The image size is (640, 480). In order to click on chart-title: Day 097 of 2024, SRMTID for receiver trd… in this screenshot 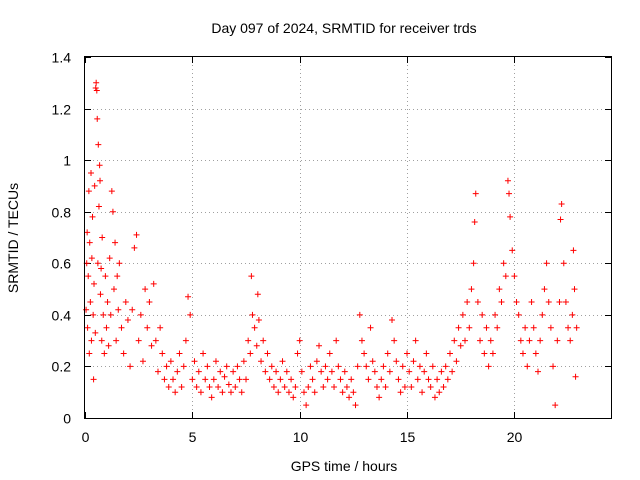, I will do `click(343, 28)`.